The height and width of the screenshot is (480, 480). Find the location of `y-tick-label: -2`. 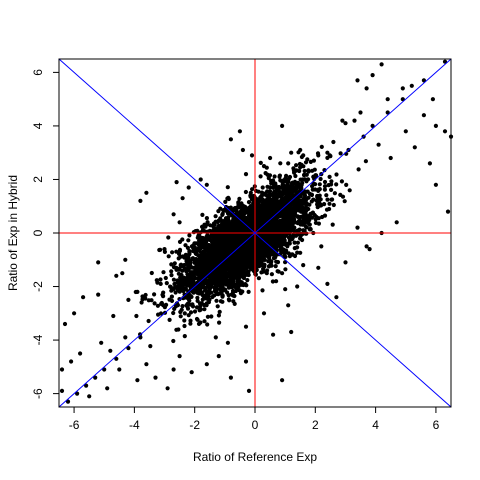

y-tick-label: -2 is located at coordinates (38, 286).